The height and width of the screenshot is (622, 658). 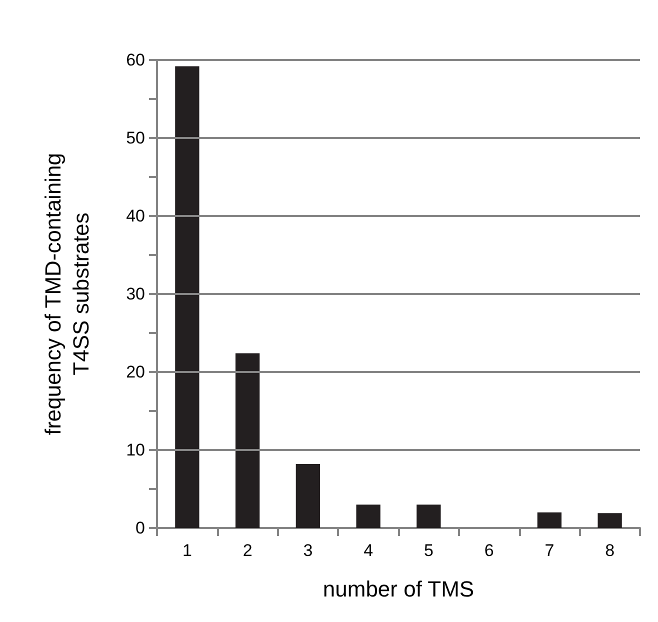 What do you see at coordinates (429, 550) in the screenshot?
I see `x-tick-label: 5` at bounding box center [429, 550].